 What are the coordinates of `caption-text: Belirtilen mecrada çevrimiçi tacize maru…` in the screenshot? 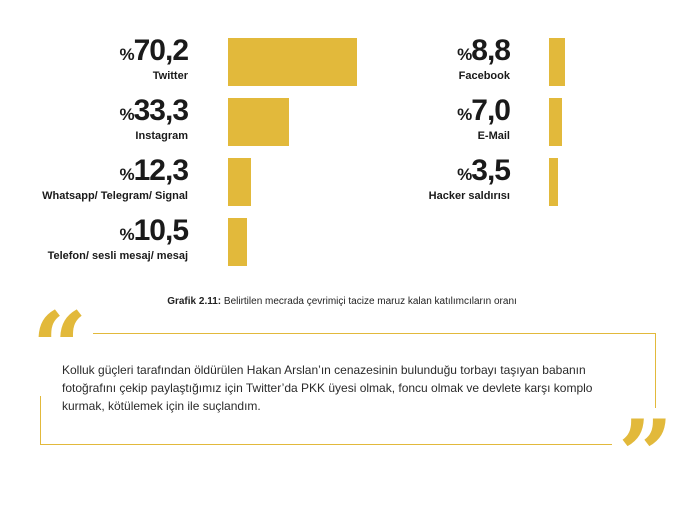 It's located at (369, 301).